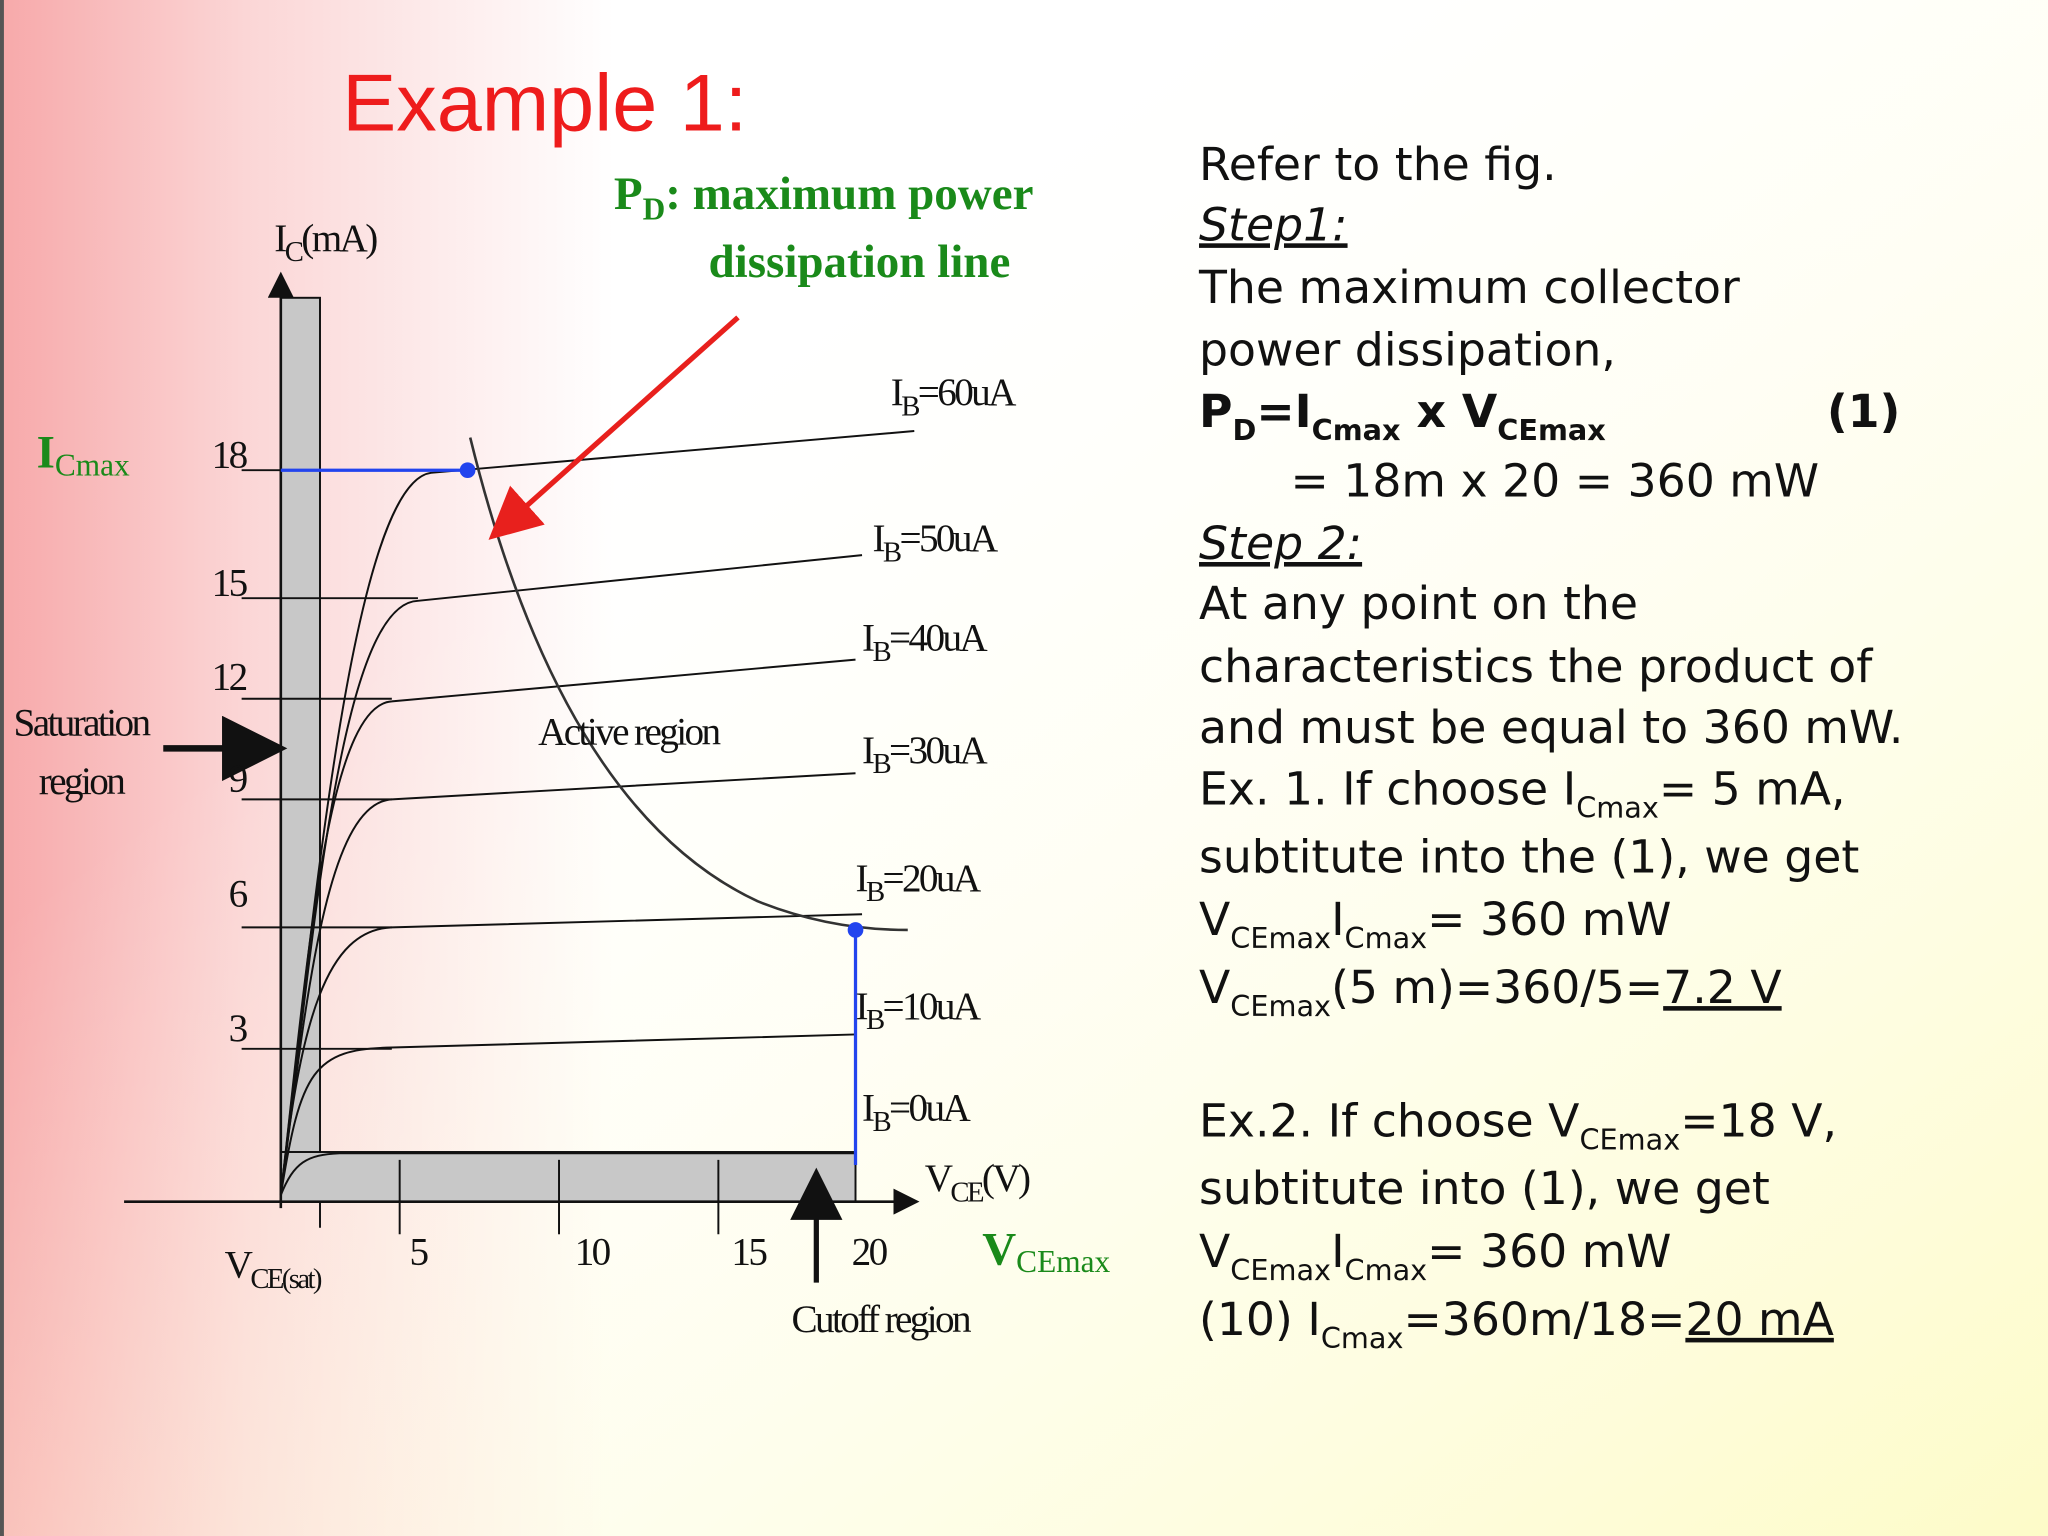 This screenshot has height=1536, width=2048. What do you see at coordinates (1337, 919) in the screenshot?
I see `text-part: I` at bounding box center [1337, 919].